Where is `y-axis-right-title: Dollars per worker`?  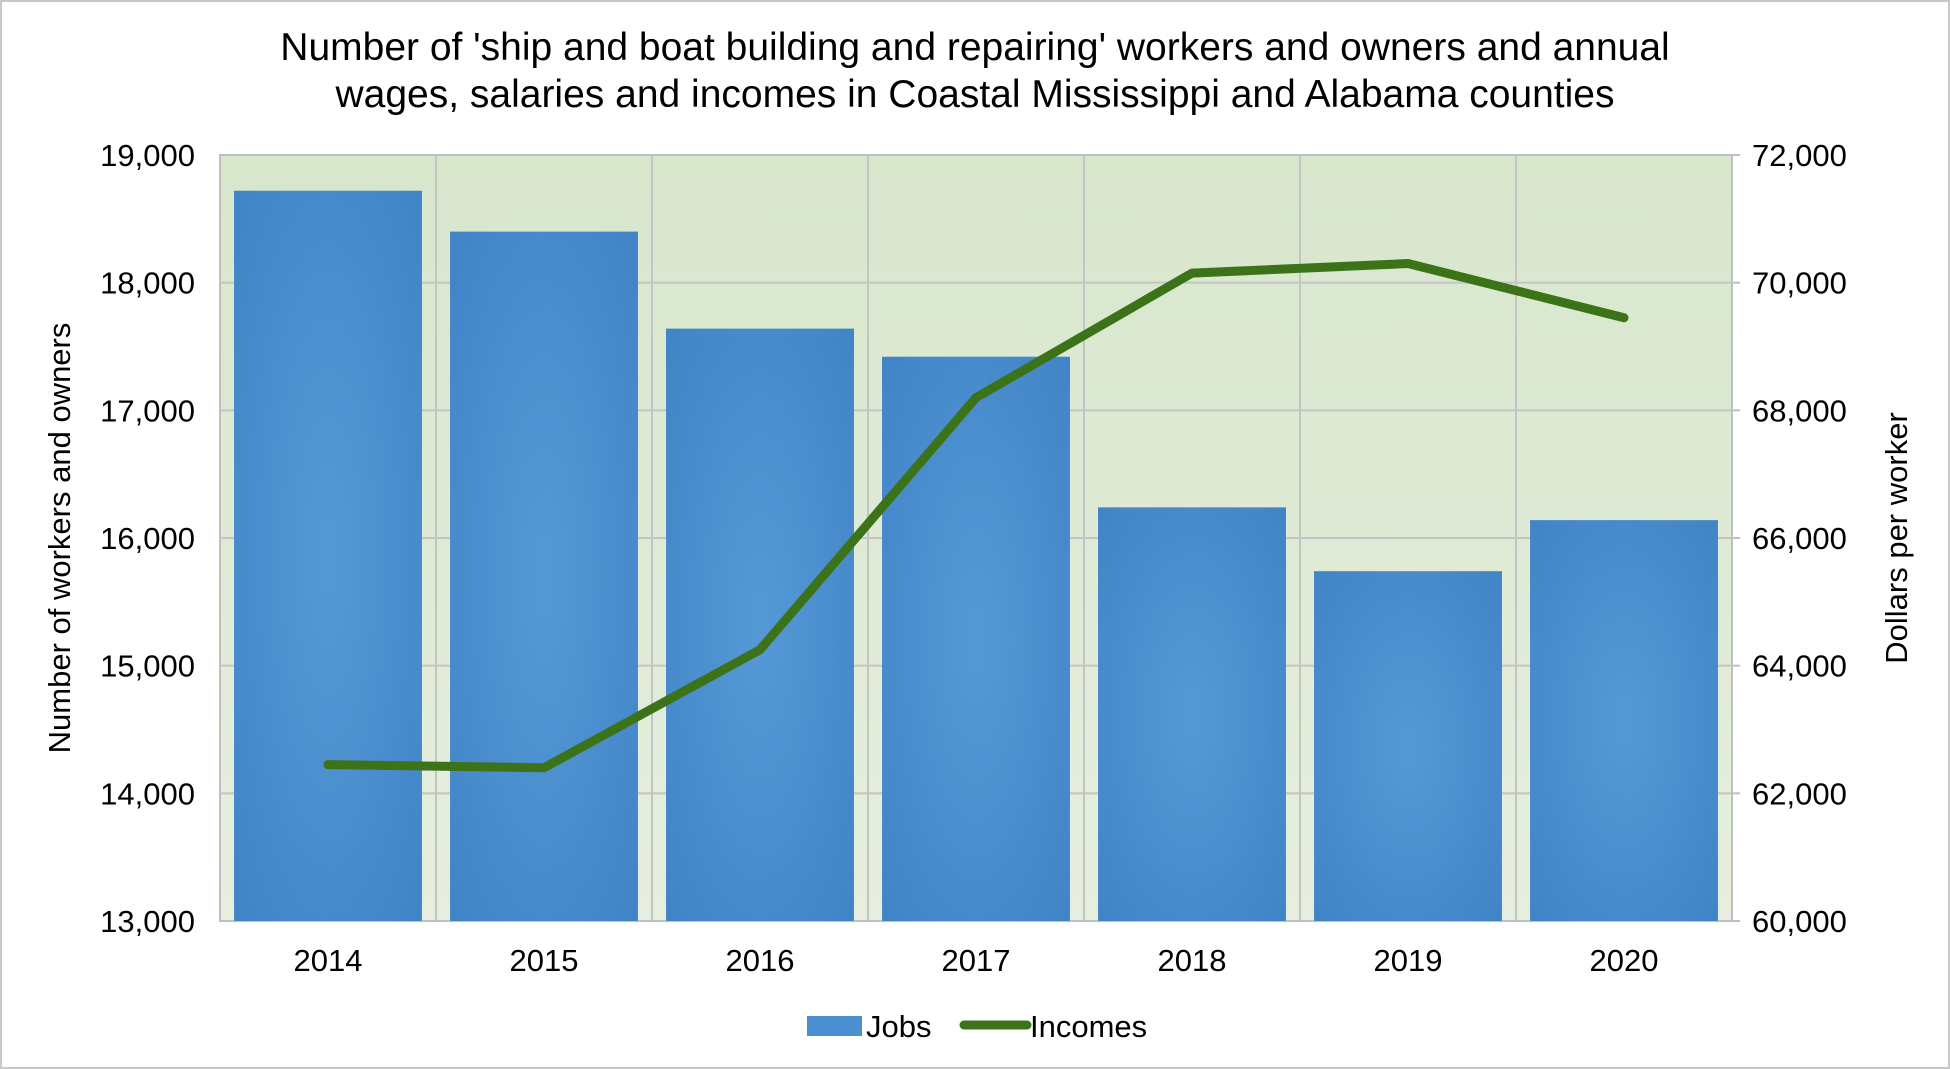 y-axis-right-title: Dollars per worker is located at coordinates (1896, 538).